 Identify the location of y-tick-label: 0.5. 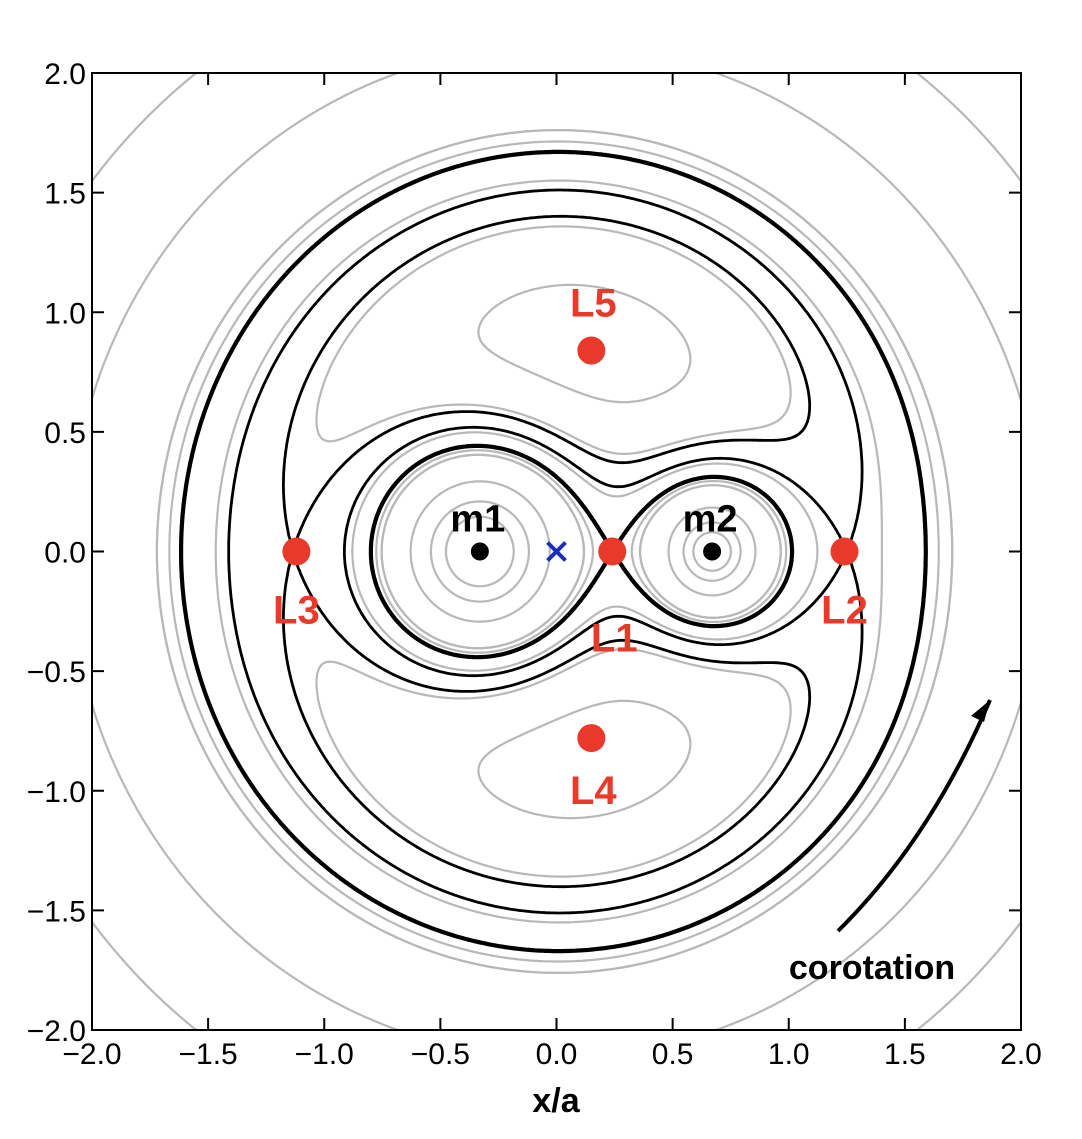
(65, 433).